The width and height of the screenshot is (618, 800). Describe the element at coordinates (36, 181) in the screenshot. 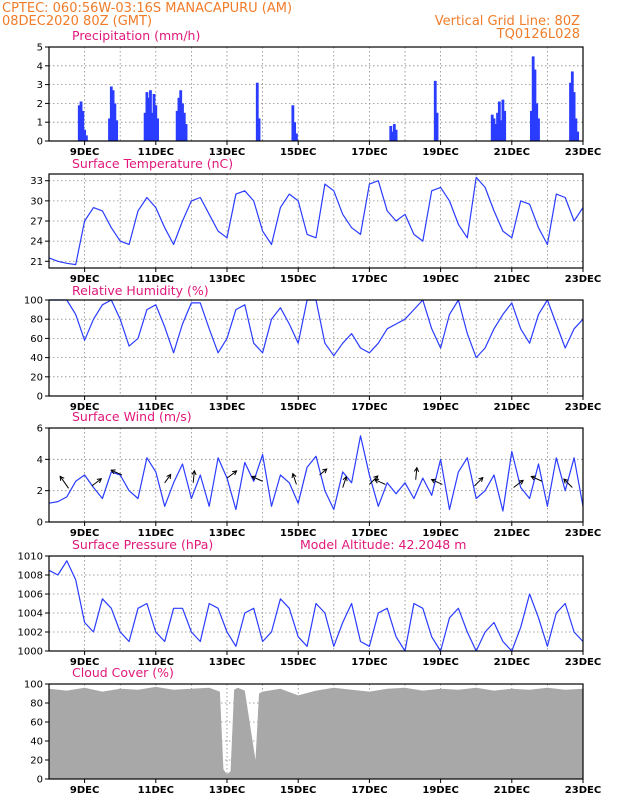

I see `y-tick-label: 33` at that location.